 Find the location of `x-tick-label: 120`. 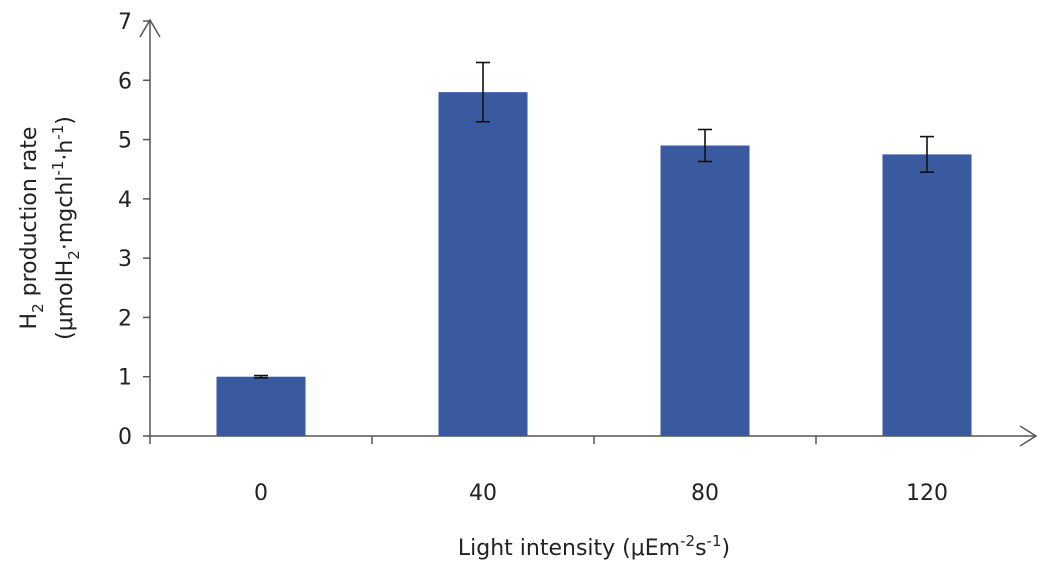

x-tick-label: 120 is located at coordinates (927, 493).